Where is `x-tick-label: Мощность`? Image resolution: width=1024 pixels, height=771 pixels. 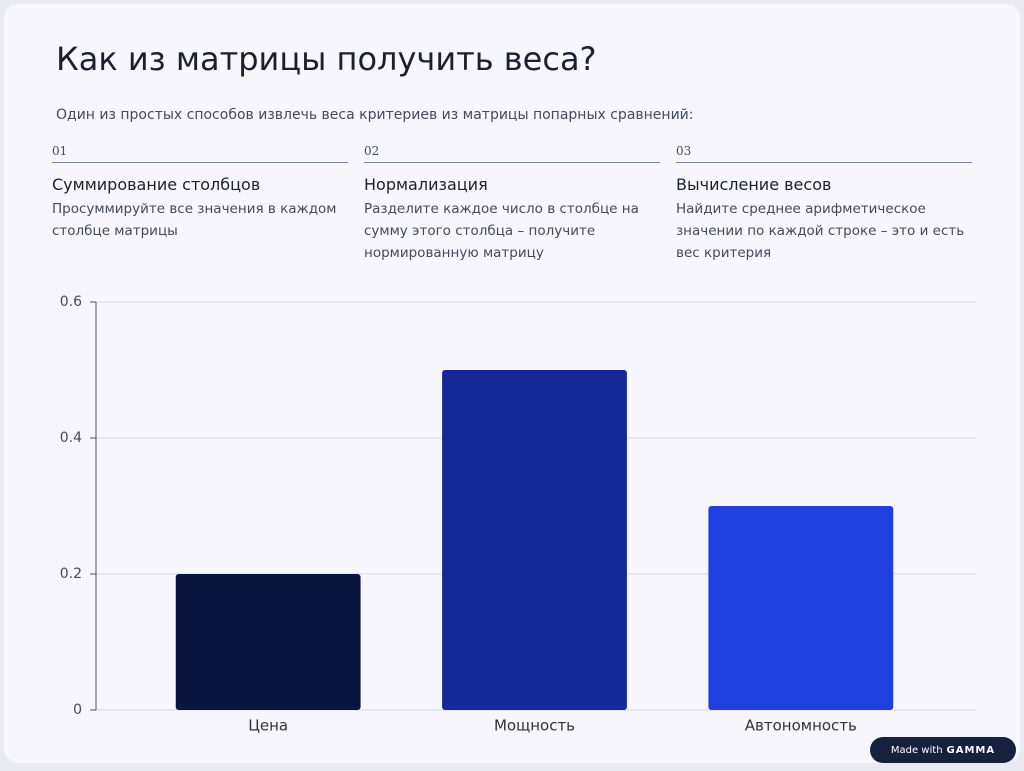
x-tick-label: Мощность is located at coordinates (534, 726).